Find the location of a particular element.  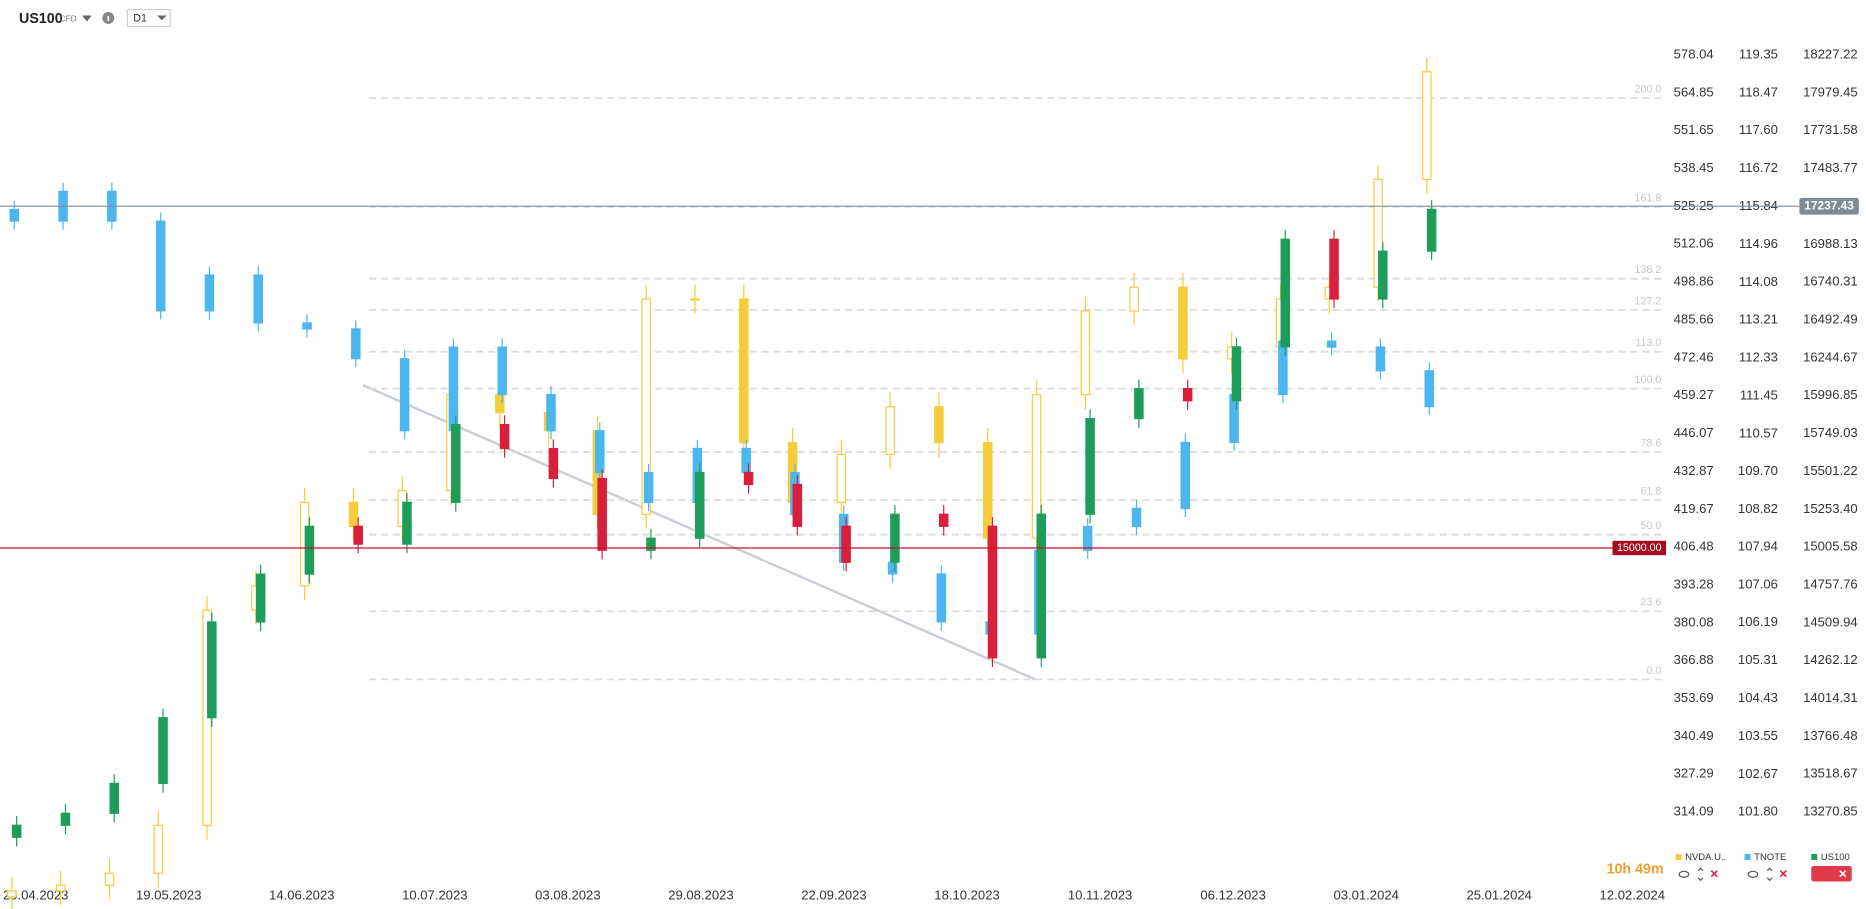

y-tick-label: 114.96 is located at coordinates (1758, 243).